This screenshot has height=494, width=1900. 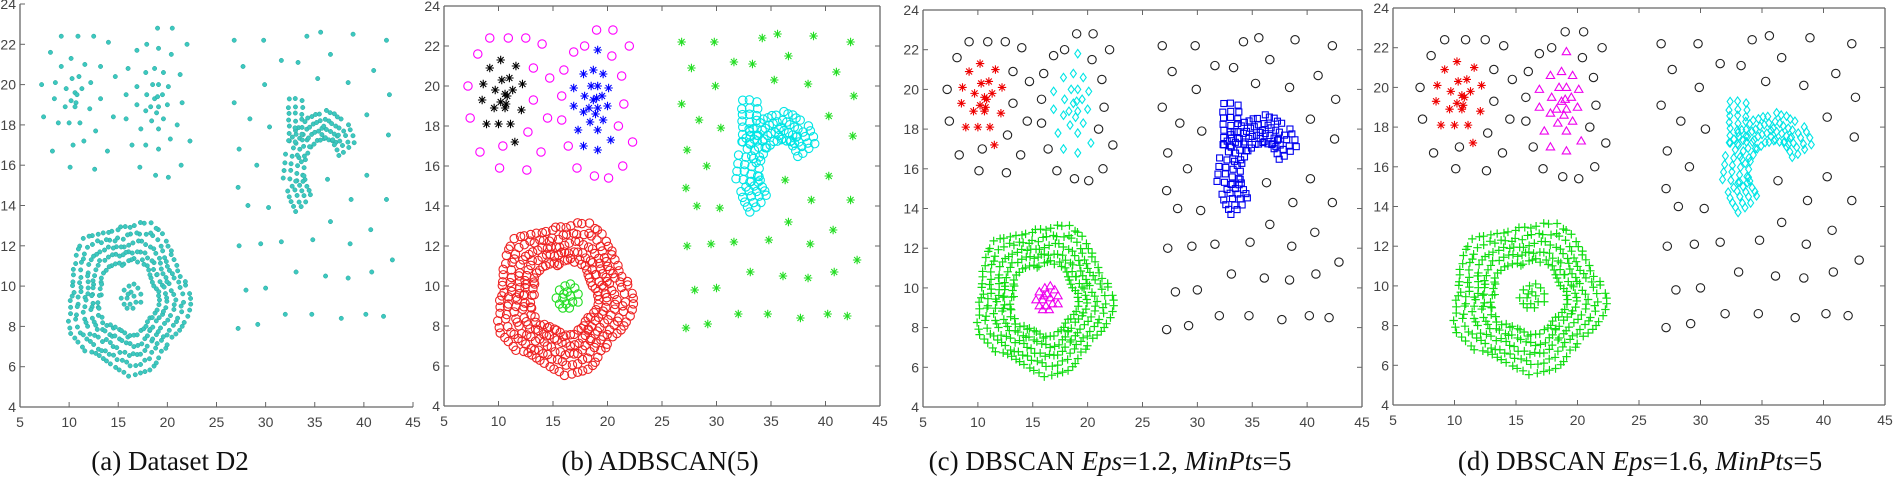 What do you see at coordinates (1381, 246) in the screenshot?
I see `y-tick-label: 12` at bounding box center [1381, 246].